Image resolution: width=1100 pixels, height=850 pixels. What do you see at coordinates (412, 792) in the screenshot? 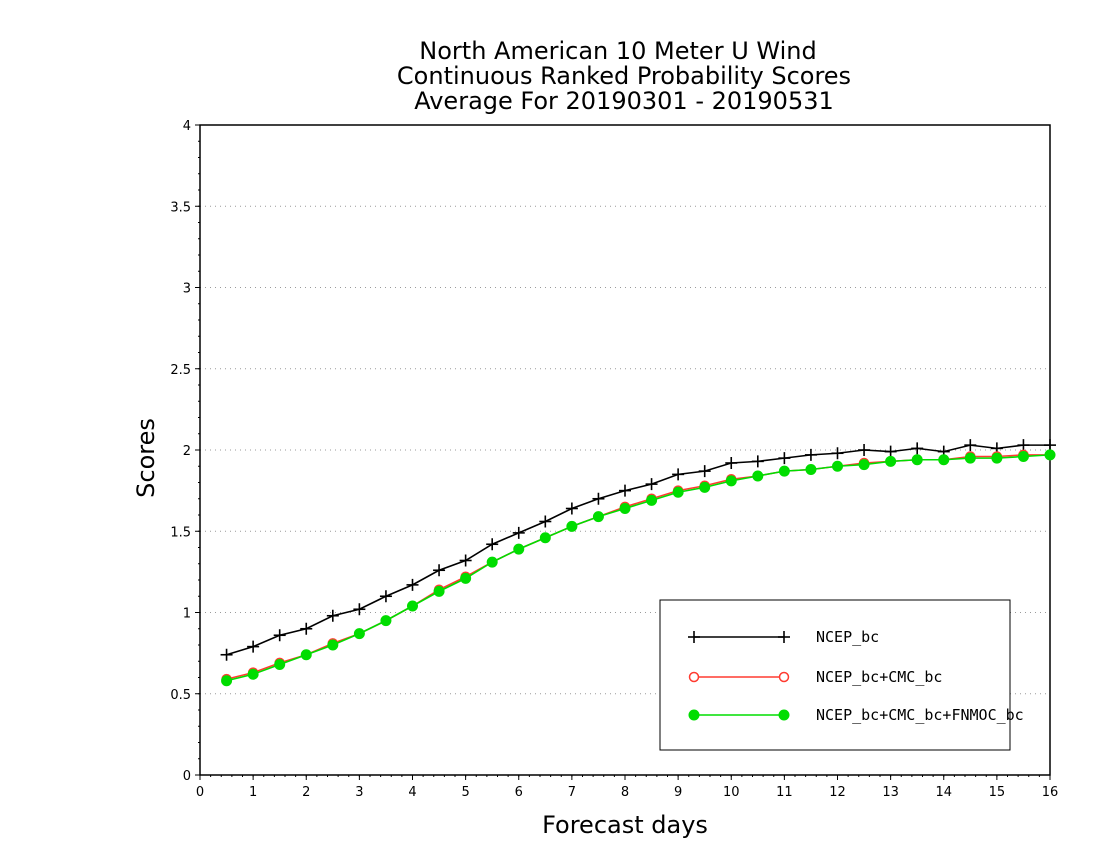
I see `x-tick-label: 4` at bounding box center [412, 792].